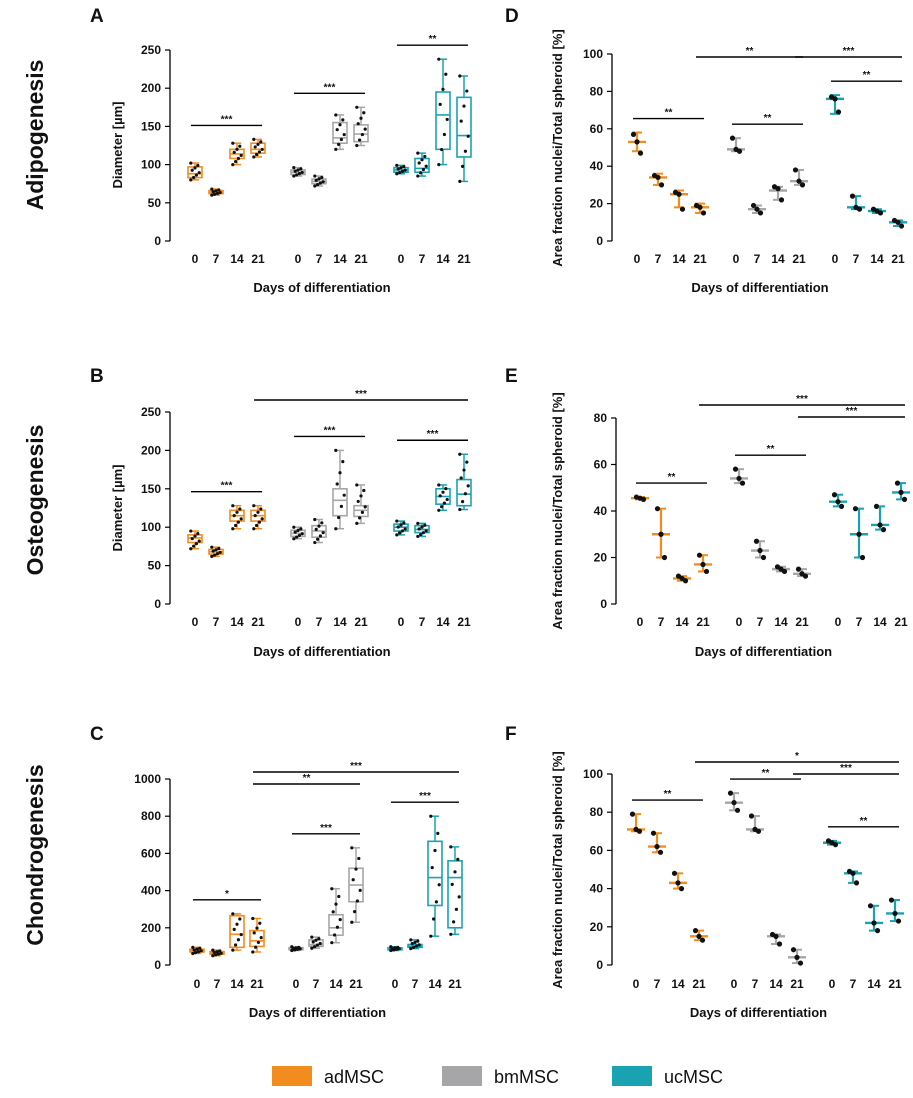  Describe the element at coordinates (443, 259) in the screenshot. I see `x-tick-label-a: 14` at that location.